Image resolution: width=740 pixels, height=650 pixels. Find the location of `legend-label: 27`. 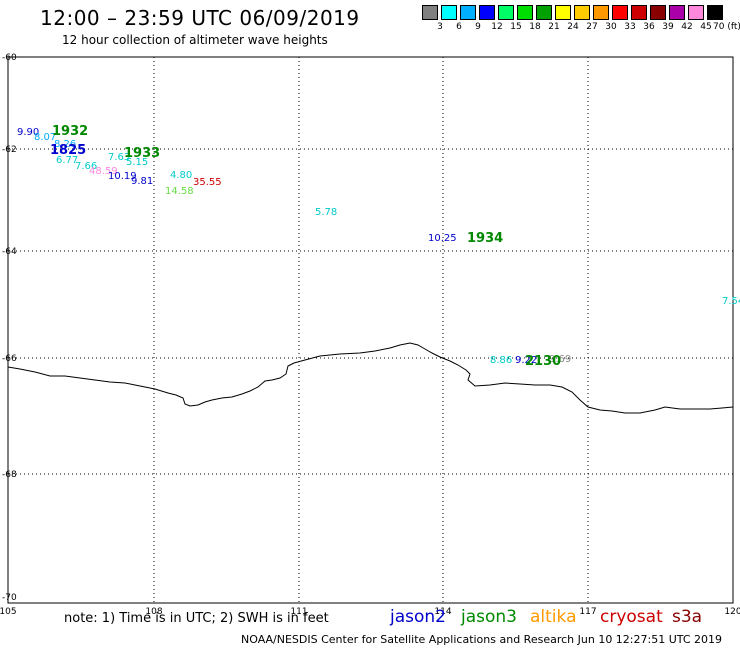

legend-label: 27 is located at coordinates (592, 27).